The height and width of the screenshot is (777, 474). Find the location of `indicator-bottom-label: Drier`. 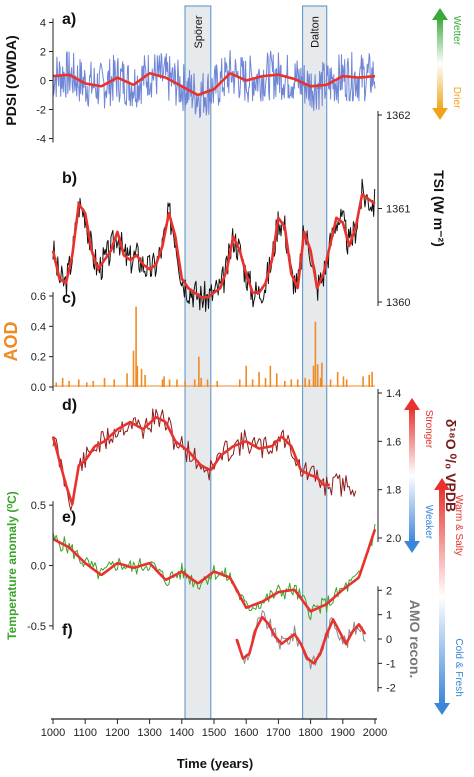

indicator-bottom-label: Drier is located at coordinates (456, 98).